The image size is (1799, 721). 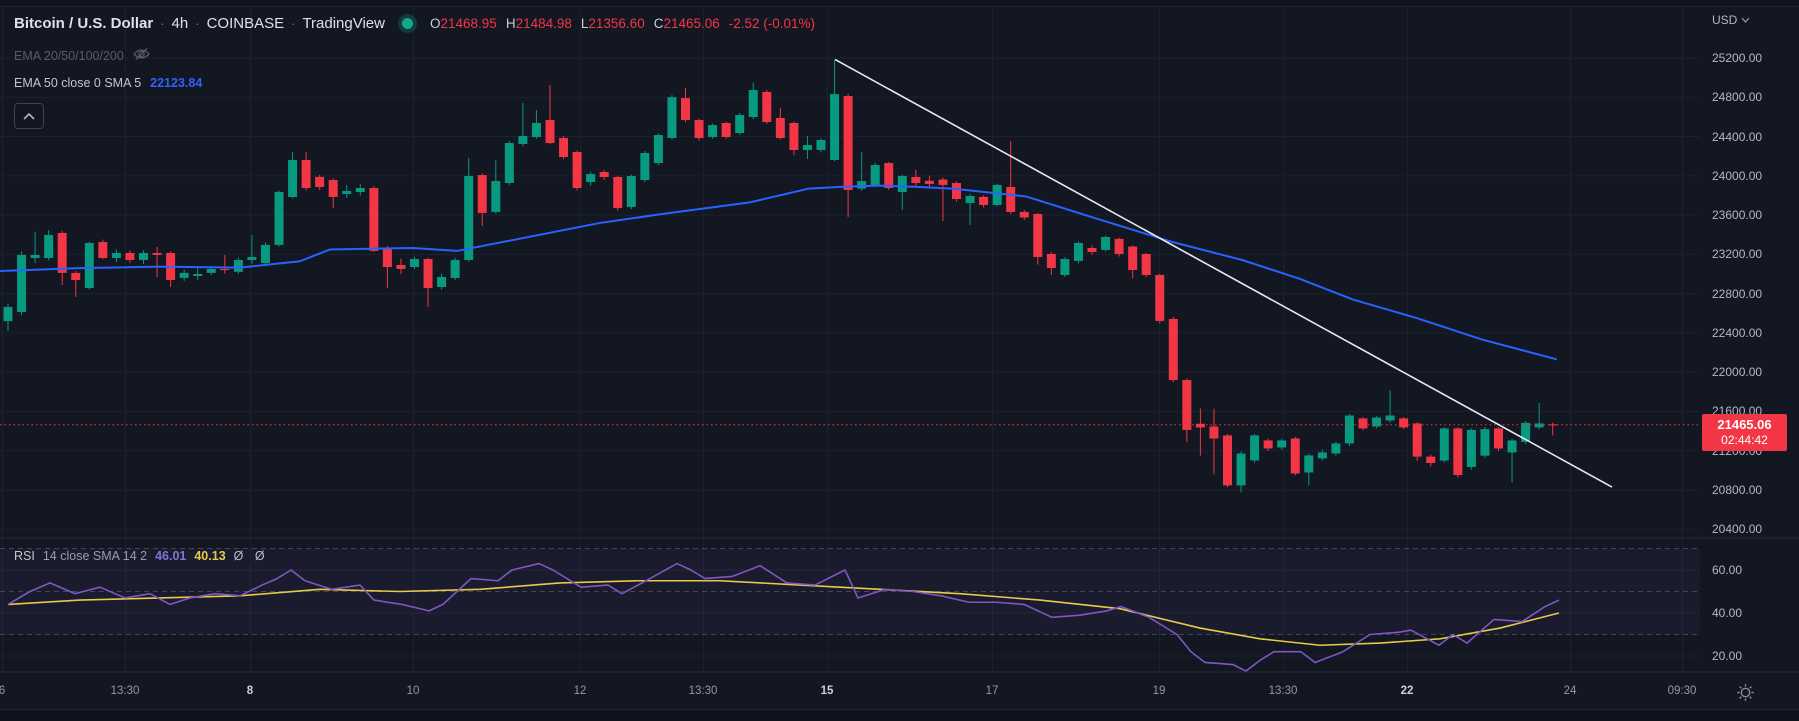 What do you see at coordinates (250, 691) in the screenshot?
I see `time-axis-label: 8` at bounding box center [250, 691].